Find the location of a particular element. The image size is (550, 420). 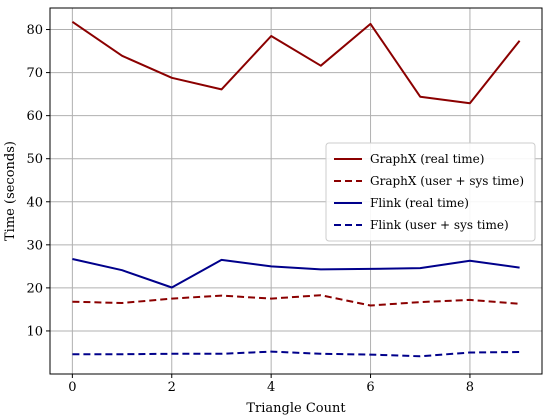

x-tick-label: 0 is located at coordinates (72, 387).